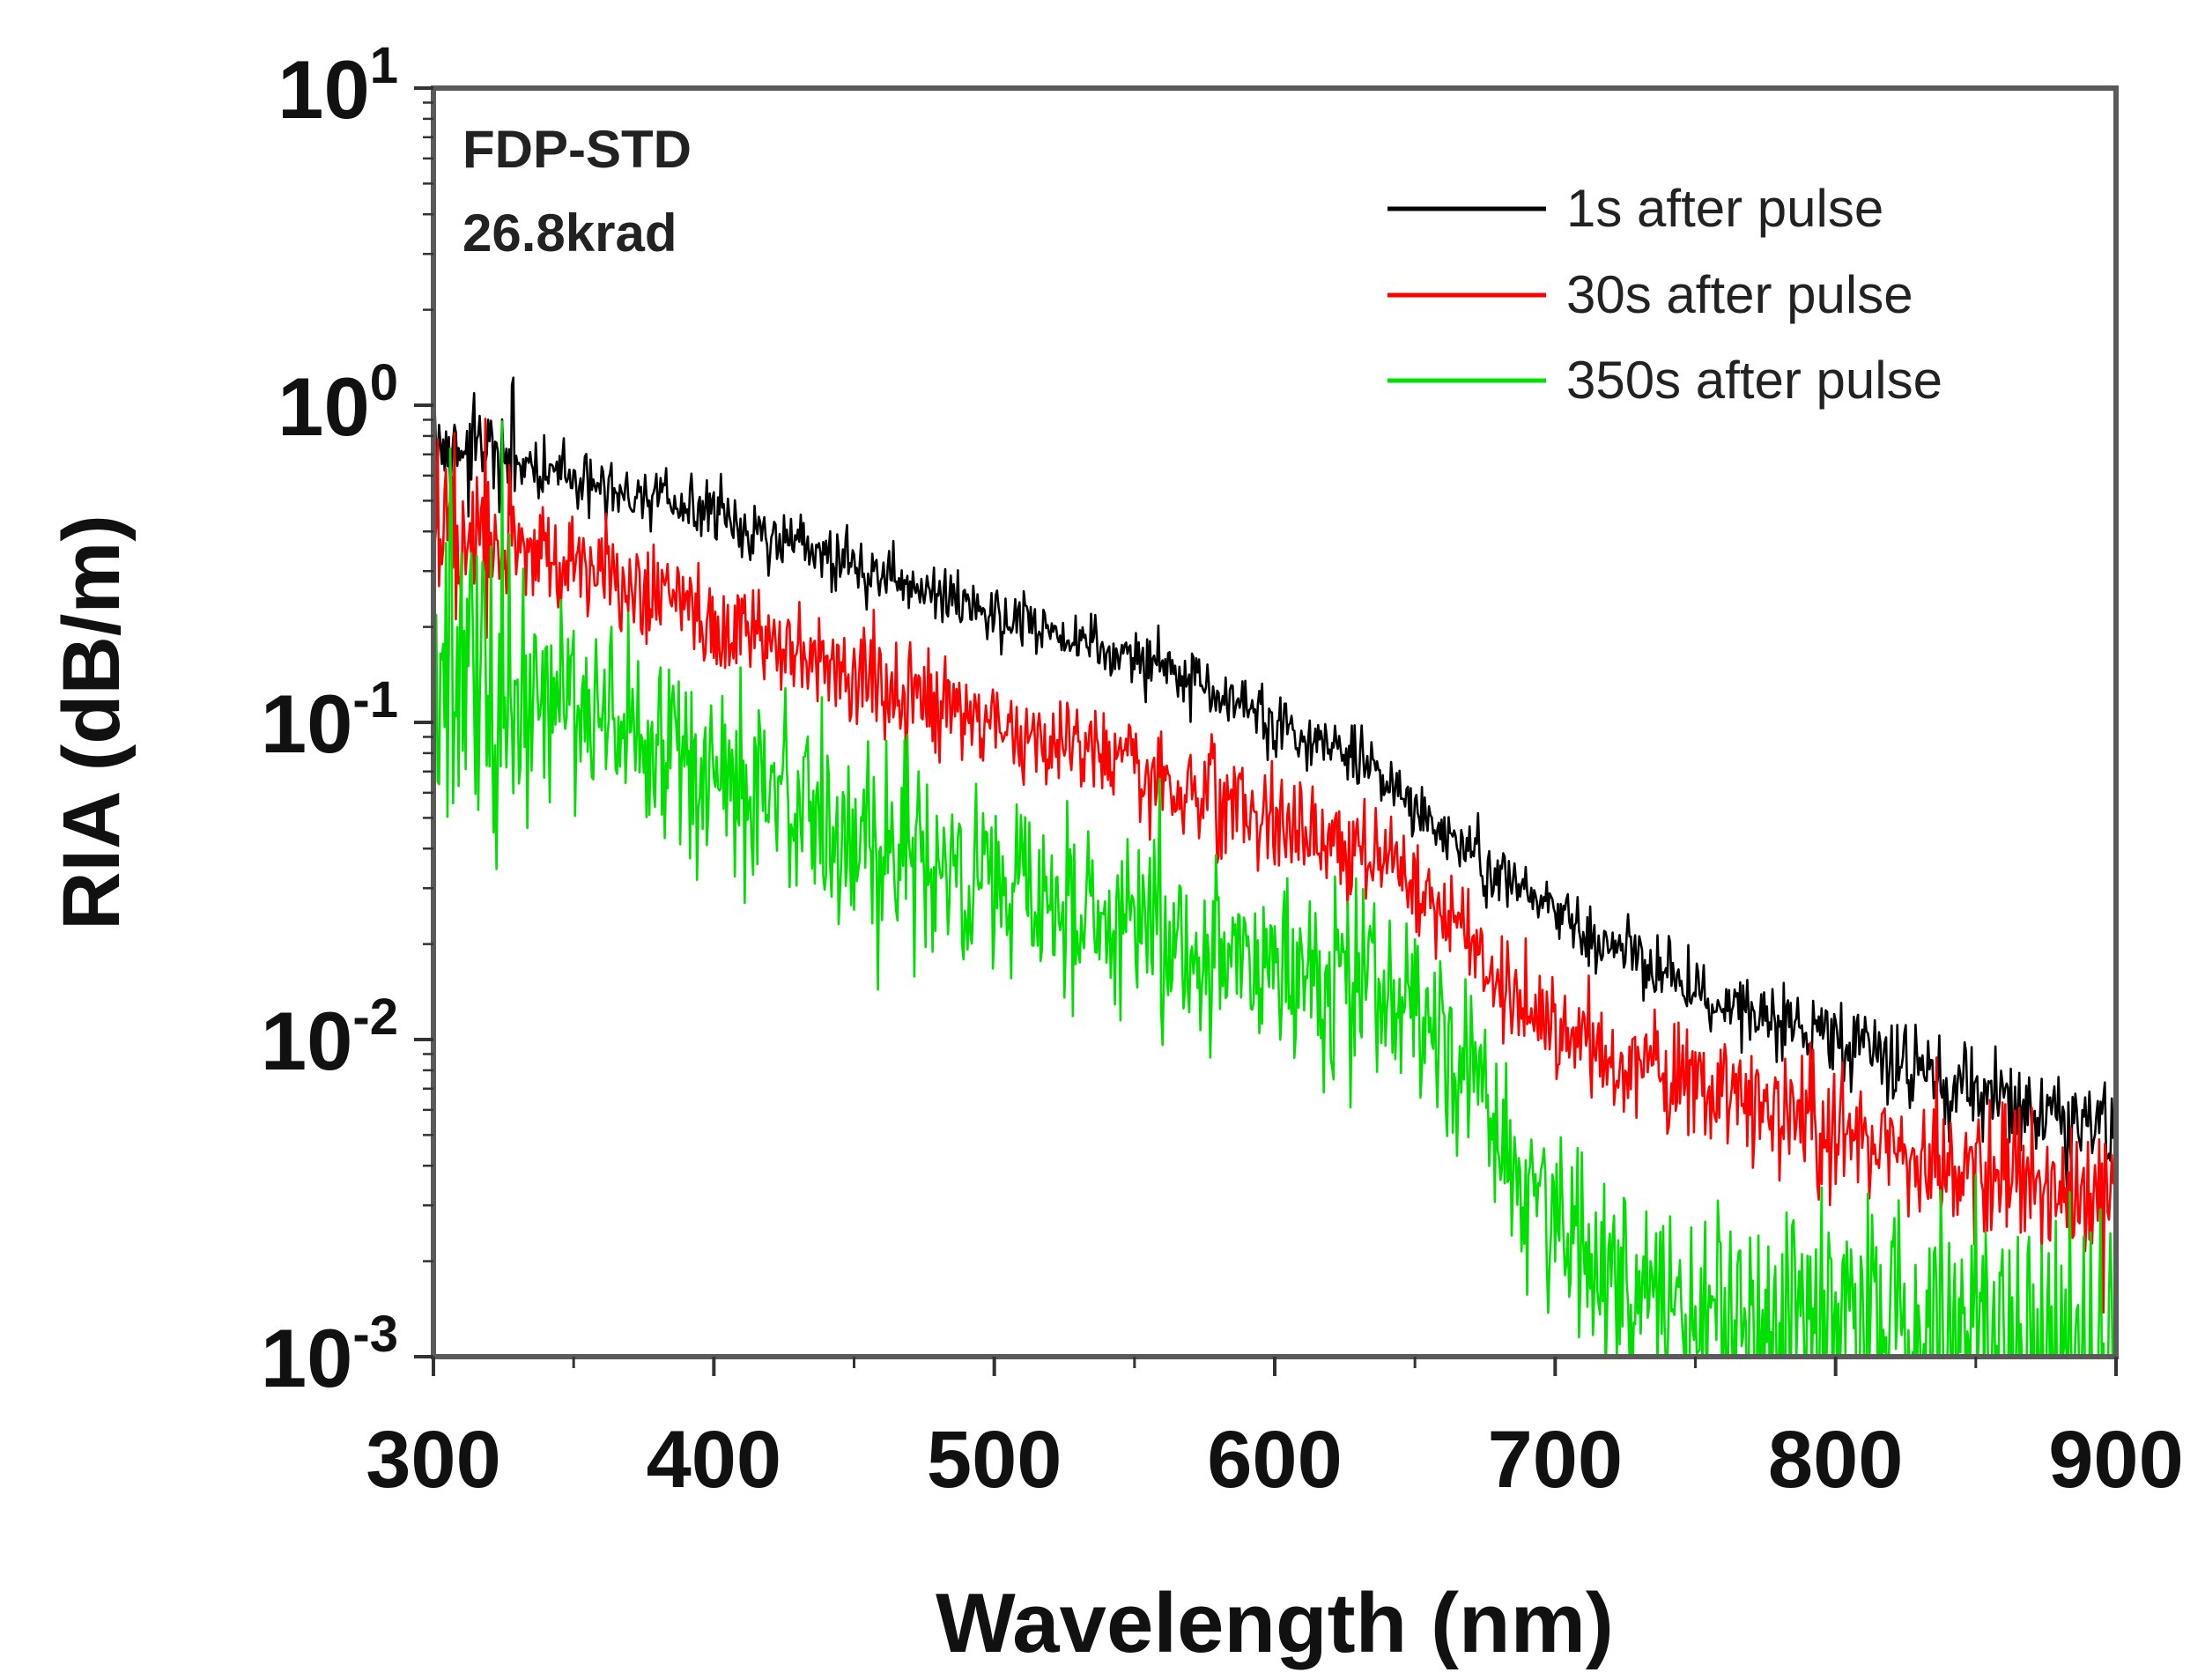 The image size is (2205, 1680). Describe the element at coordinates (1739, 294) in the screenshot. I see `legend-label-30s: 30s after pulse` at that location.